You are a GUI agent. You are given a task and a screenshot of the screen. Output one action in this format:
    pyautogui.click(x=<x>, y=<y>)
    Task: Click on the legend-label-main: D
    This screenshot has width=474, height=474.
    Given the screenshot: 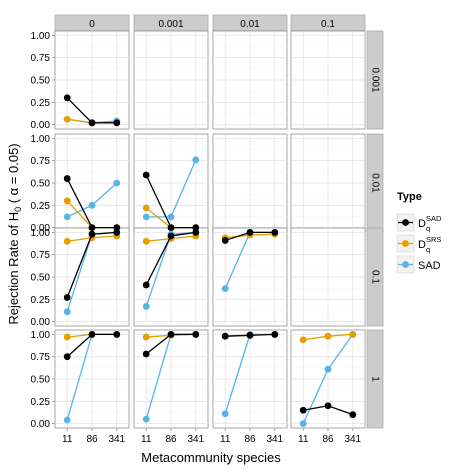 What is the action you would take?
    pyautogui.click(x=422, y=224)
    